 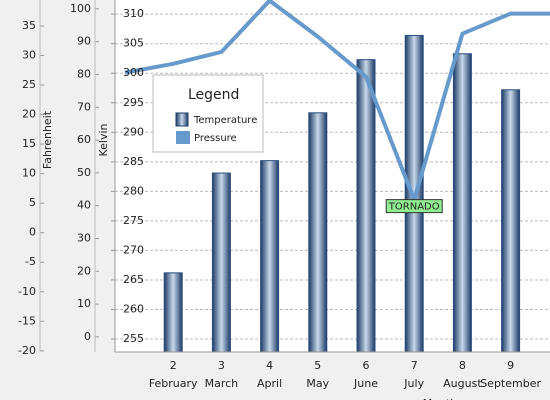 I want to click on x-tick-label: May, so click(x=317, y=383).